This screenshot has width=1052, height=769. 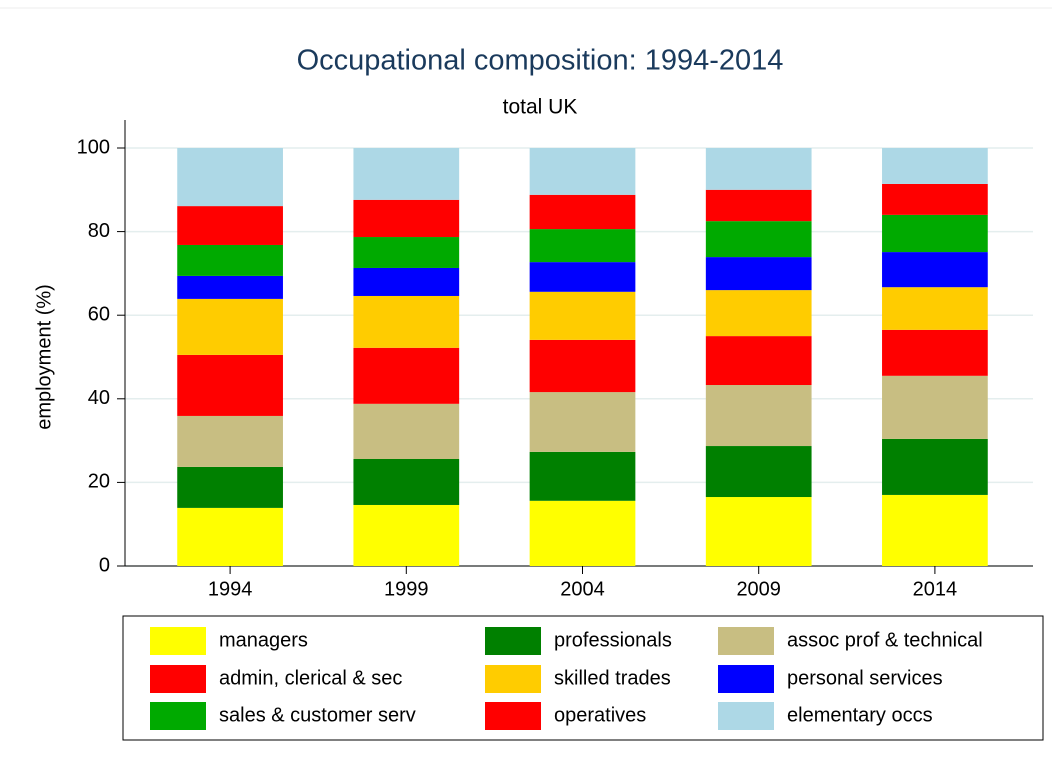 What do you see at coordinates (310, 678) in the screenshot?
I see `legend-label: admin, clerical & sec` at bounding box center [310, 678].